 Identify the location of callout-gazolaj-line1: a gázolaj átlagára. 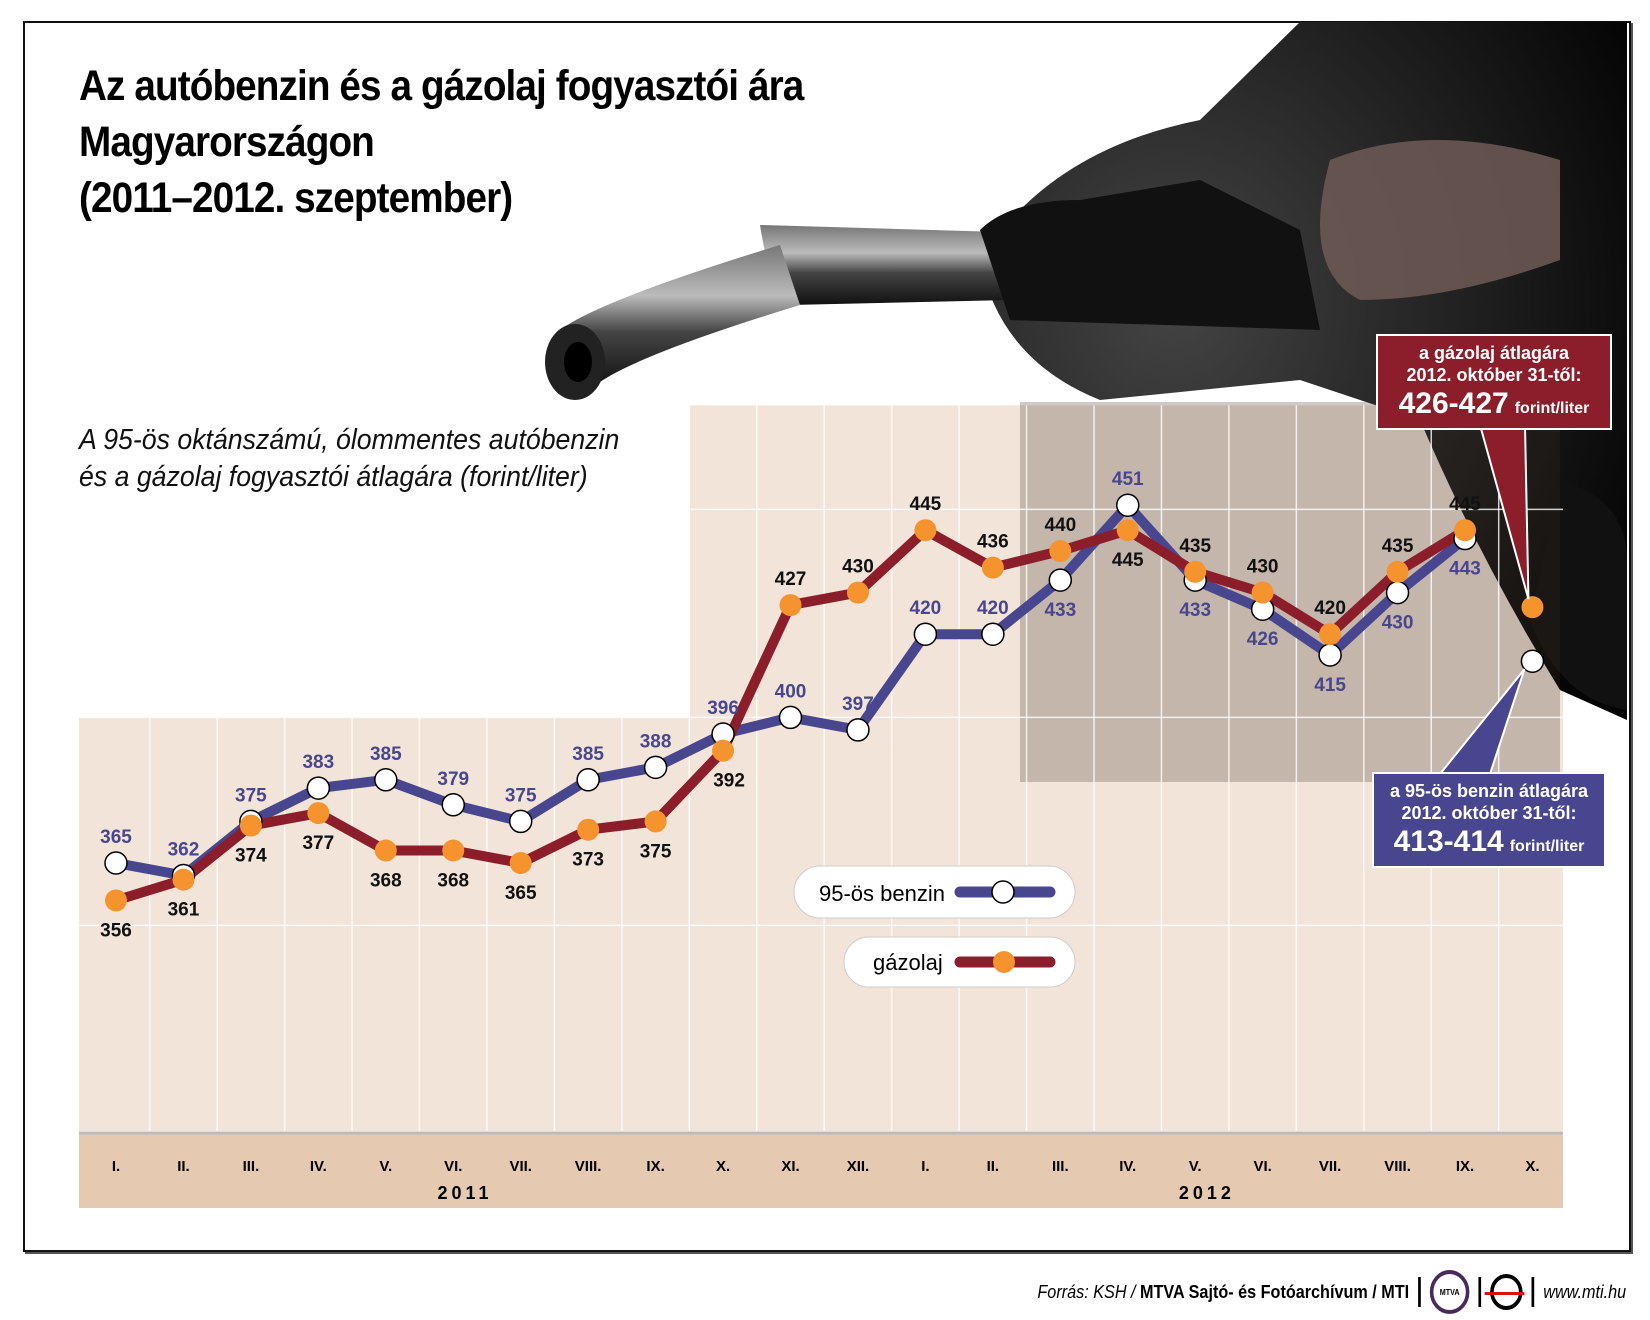
(1494, 353).